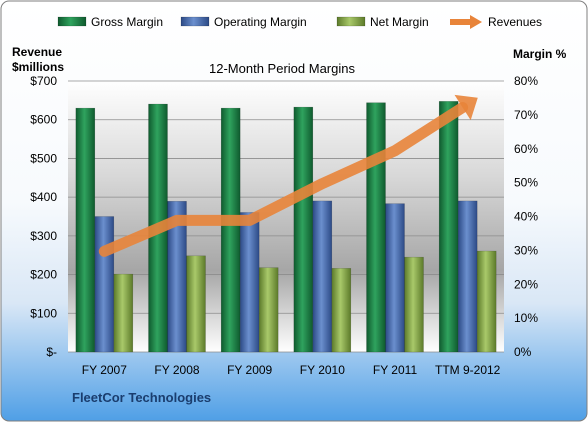 Image resolution: width=588 pixels, height=422 pixels. I want to click on category-label: FY 2007, so click(104, 370).